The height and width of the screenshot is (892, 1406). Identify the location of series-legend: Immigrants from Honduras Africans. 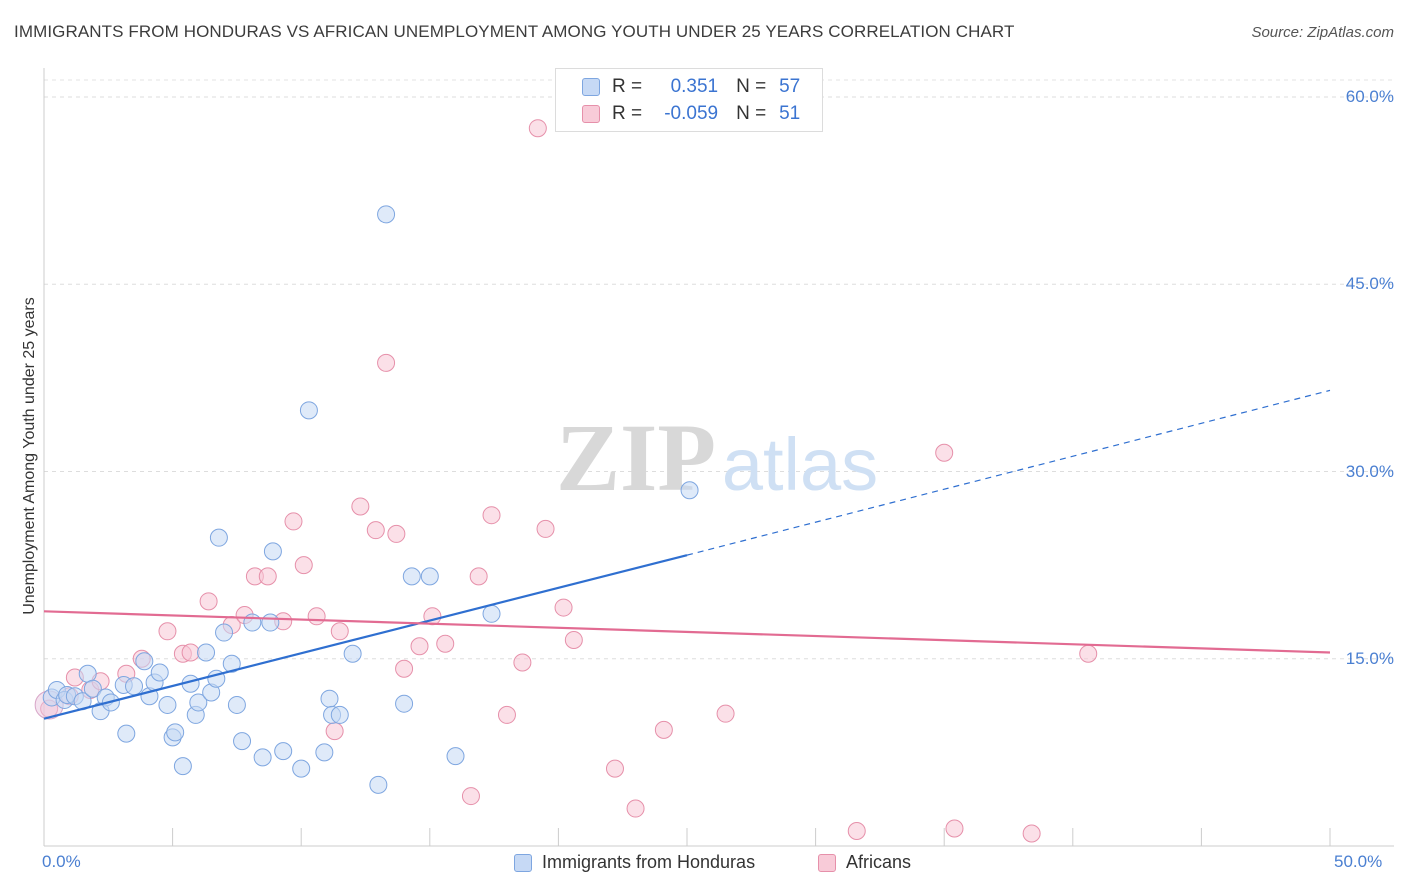
(703, 864).